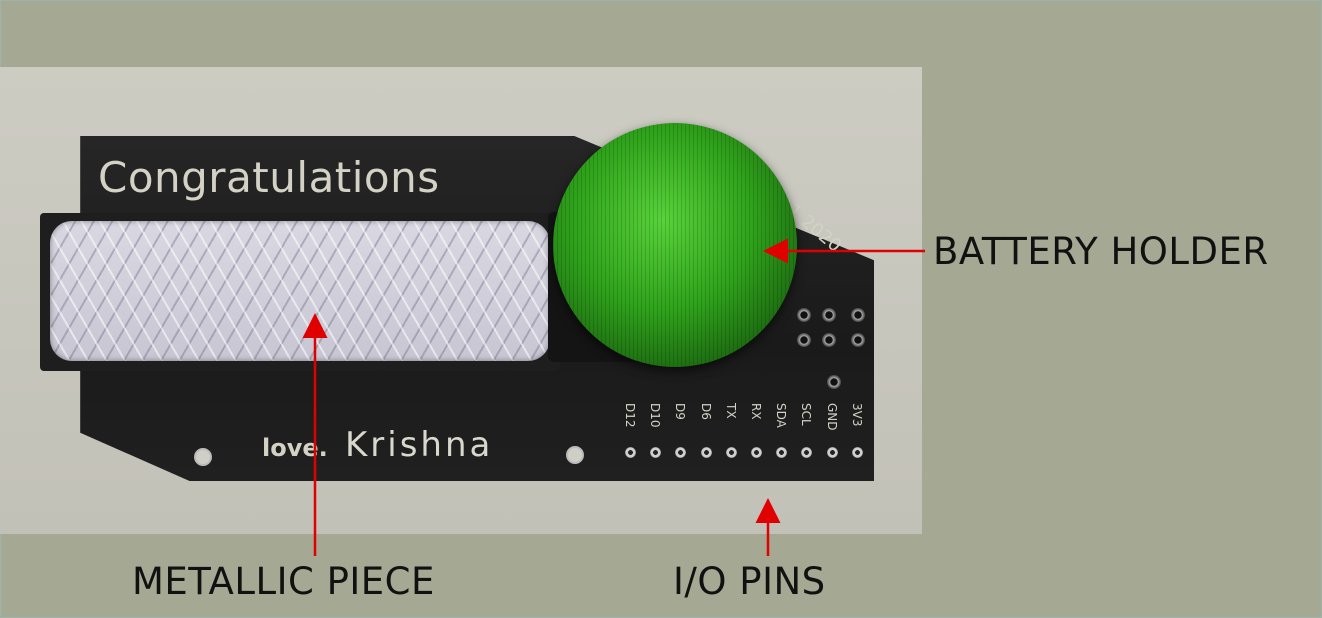 The width and height of the screenshot is (1322, 618). What do you see at coordinates (749, 581) in the screenshot?
I see `io-pins-label: I/O PINS` at bounding box center [749, 581].